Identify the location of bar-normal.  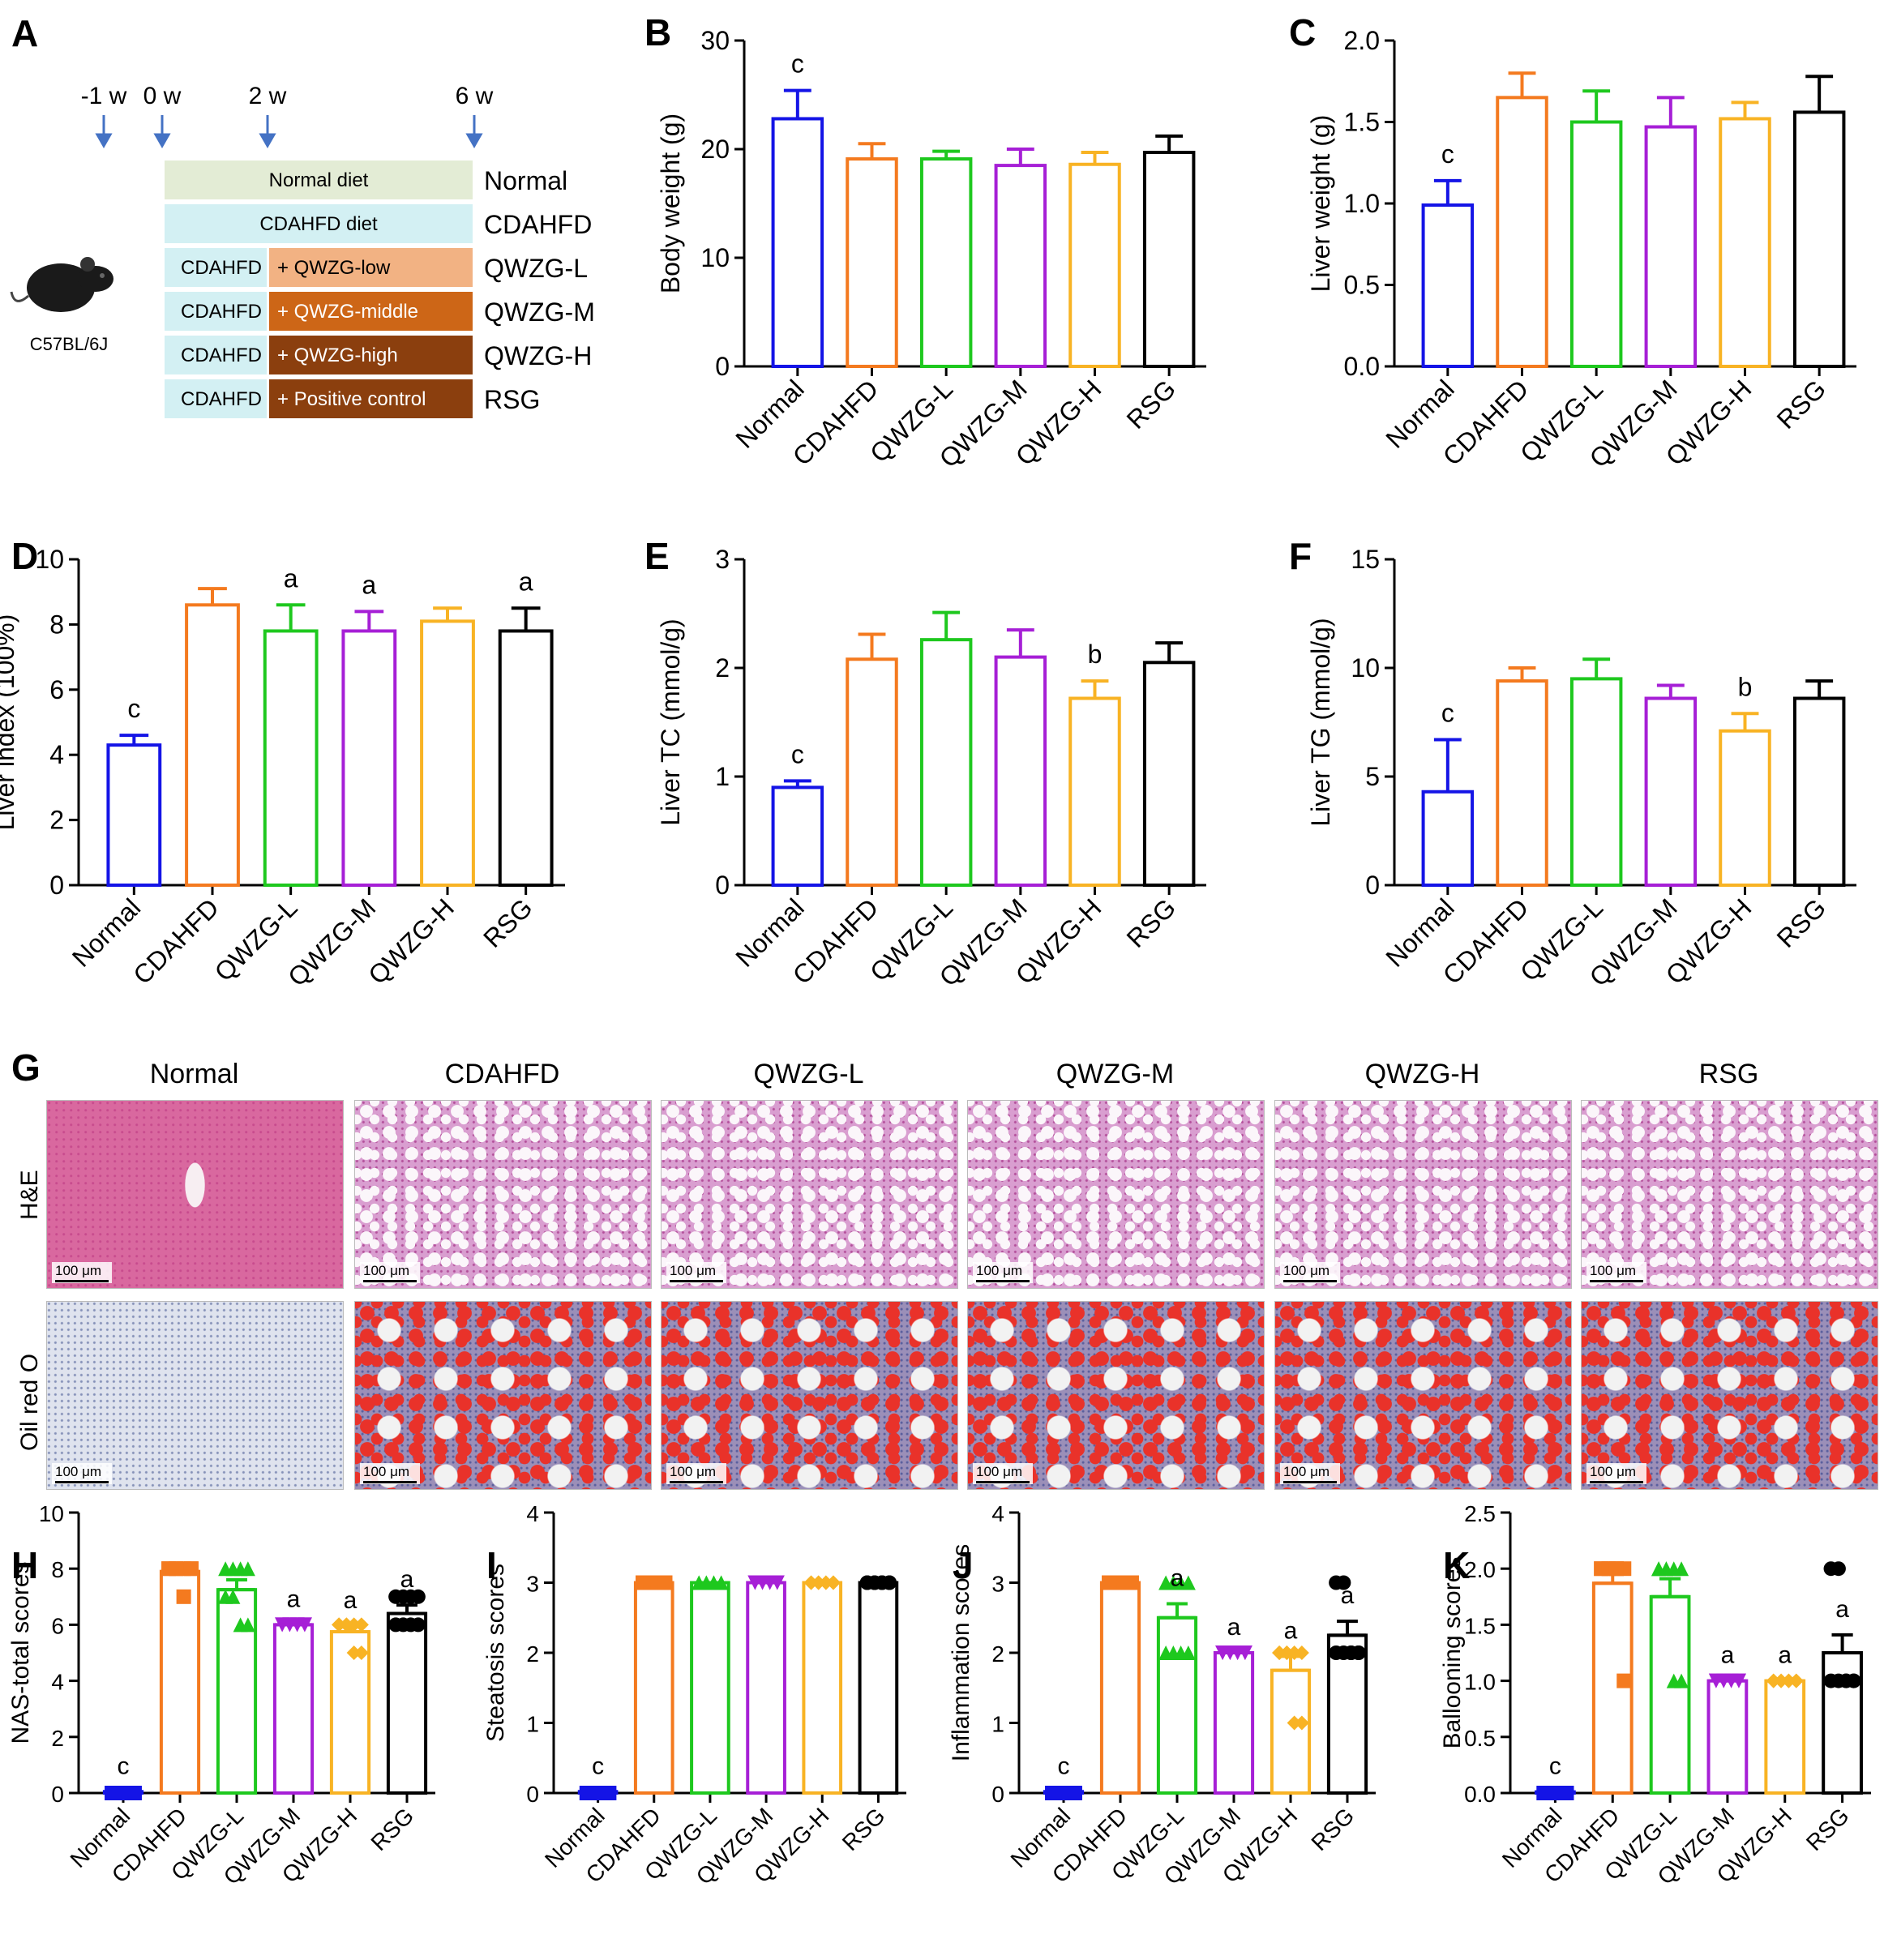
(123, 1792).